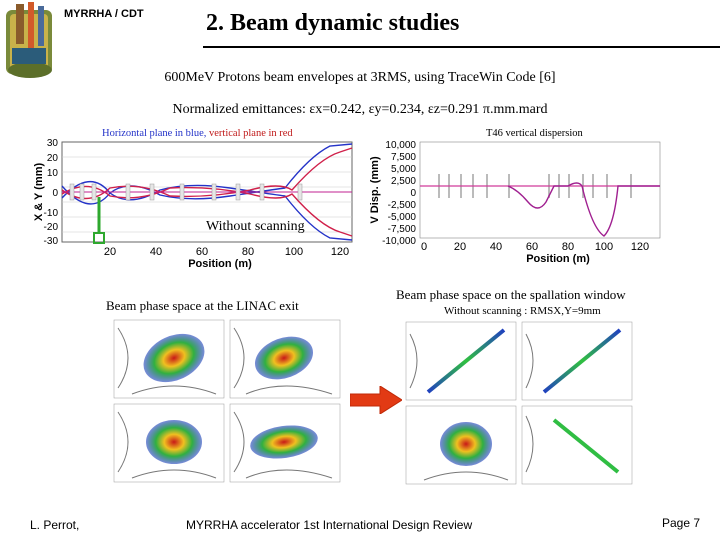 This screenshot has height=540, width=720. What do you see at coordinates (403, 169) in the screenshot?
I see `ytick-label: 5,000` at bounding box center [403, 169].